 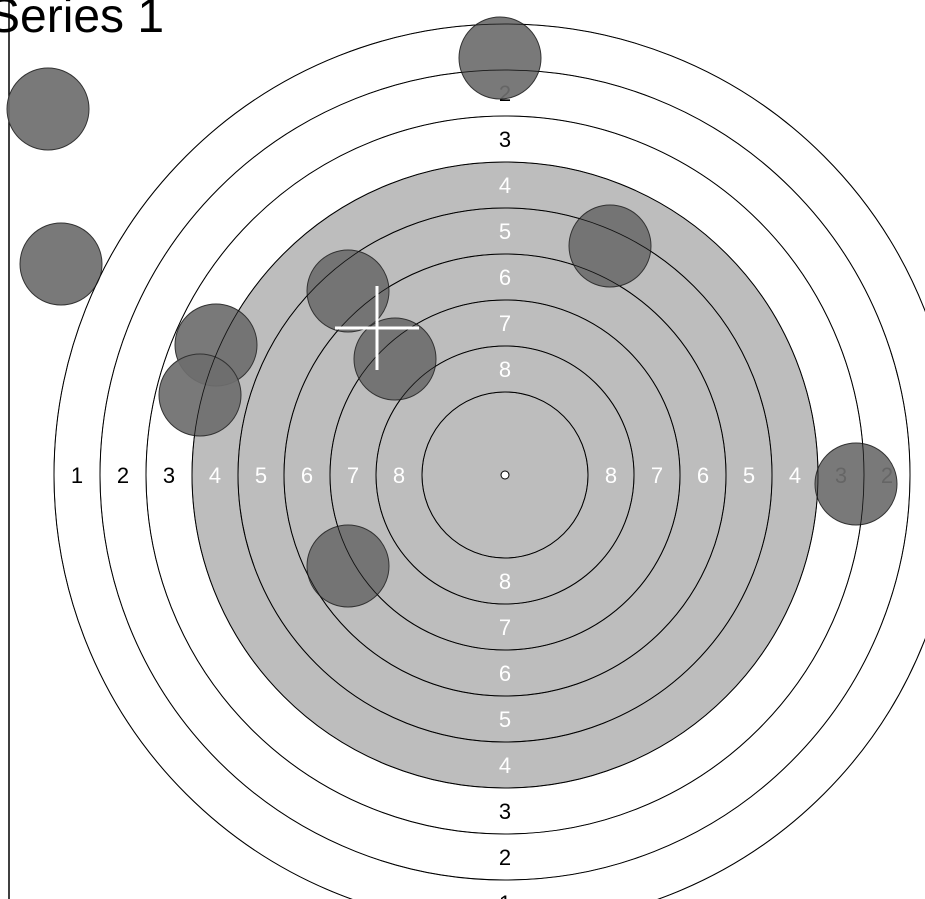 What do you see at coordinates (505, 231) in the screenshot?
I see `ring-label-5-top: 5` at bounding box center [505, 231].